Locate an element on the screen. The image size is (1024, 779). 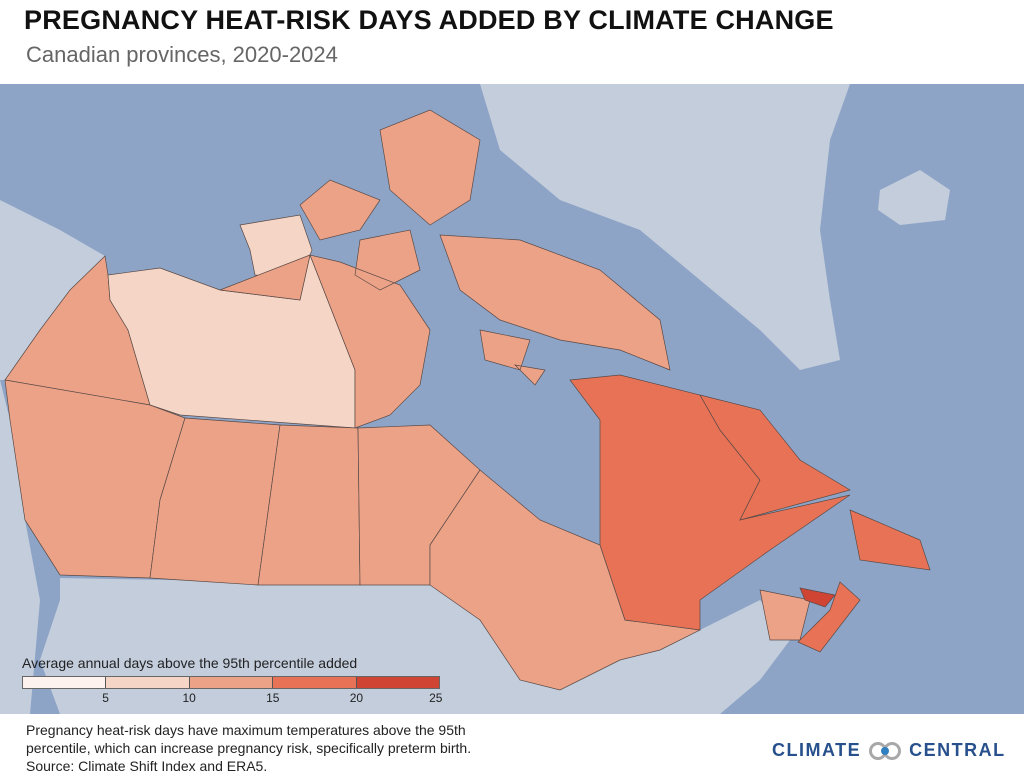
logo-rings-icon is located at coordinates (885, 750).